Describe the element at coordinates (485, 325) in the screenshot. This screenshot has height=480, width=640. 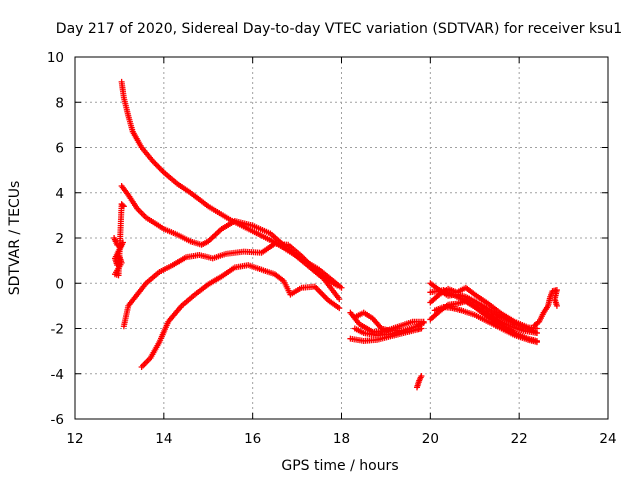
I see `series-track-l` at that location.